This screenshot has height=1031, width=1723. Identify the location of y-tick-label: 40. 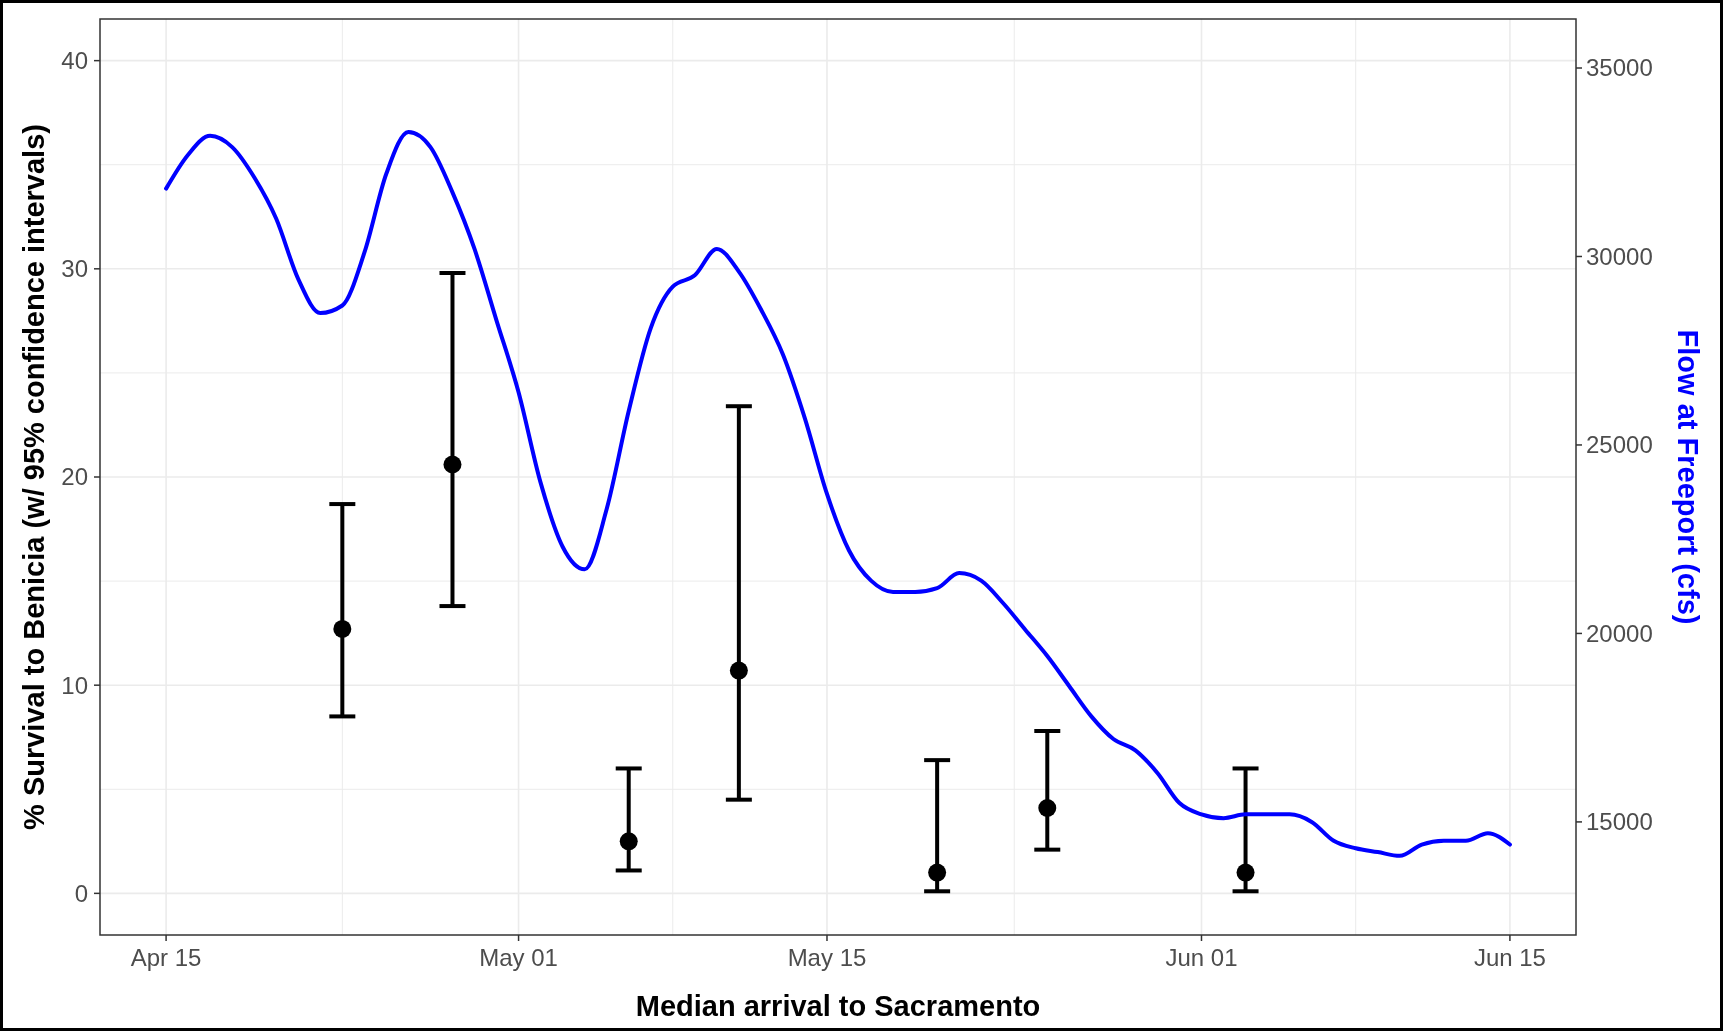
(74, 61).